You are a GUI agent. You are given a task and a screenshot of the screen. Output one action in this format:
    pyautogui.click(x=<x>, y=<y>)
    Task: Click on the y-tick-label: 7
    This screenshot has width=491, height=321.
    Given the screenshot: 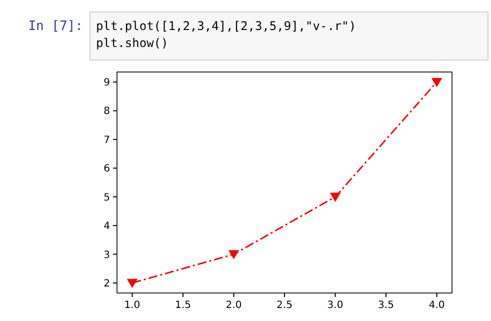 What is the action you would take?
    pyautogui.click(x=107, y=140)
    